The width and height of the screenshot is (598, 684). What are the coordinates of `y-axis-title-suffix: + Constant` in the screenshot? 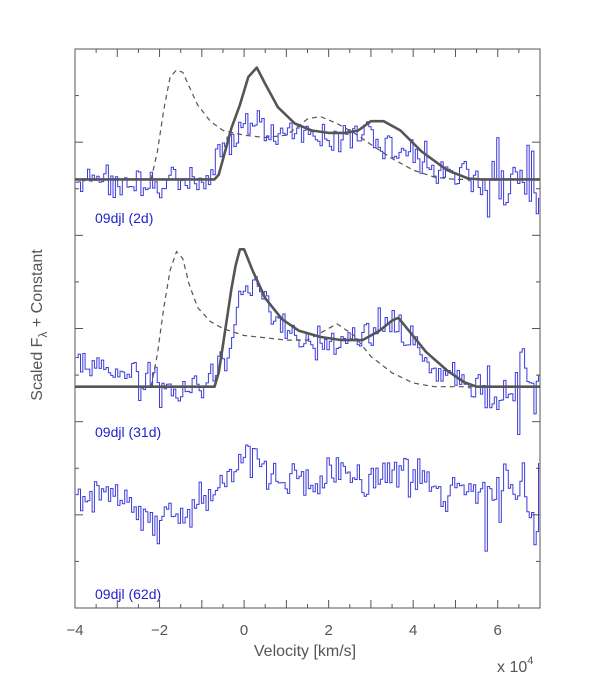 It's located at (37, 290).